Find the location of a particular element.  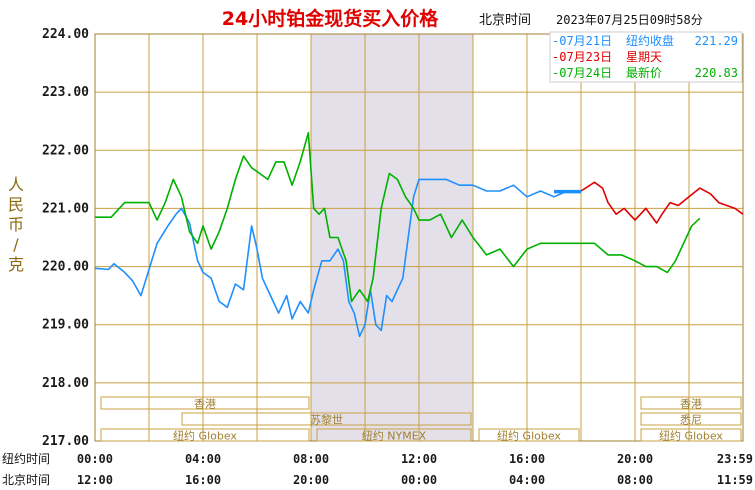

y-label-char: 币 is located at coordinates (16, 224).